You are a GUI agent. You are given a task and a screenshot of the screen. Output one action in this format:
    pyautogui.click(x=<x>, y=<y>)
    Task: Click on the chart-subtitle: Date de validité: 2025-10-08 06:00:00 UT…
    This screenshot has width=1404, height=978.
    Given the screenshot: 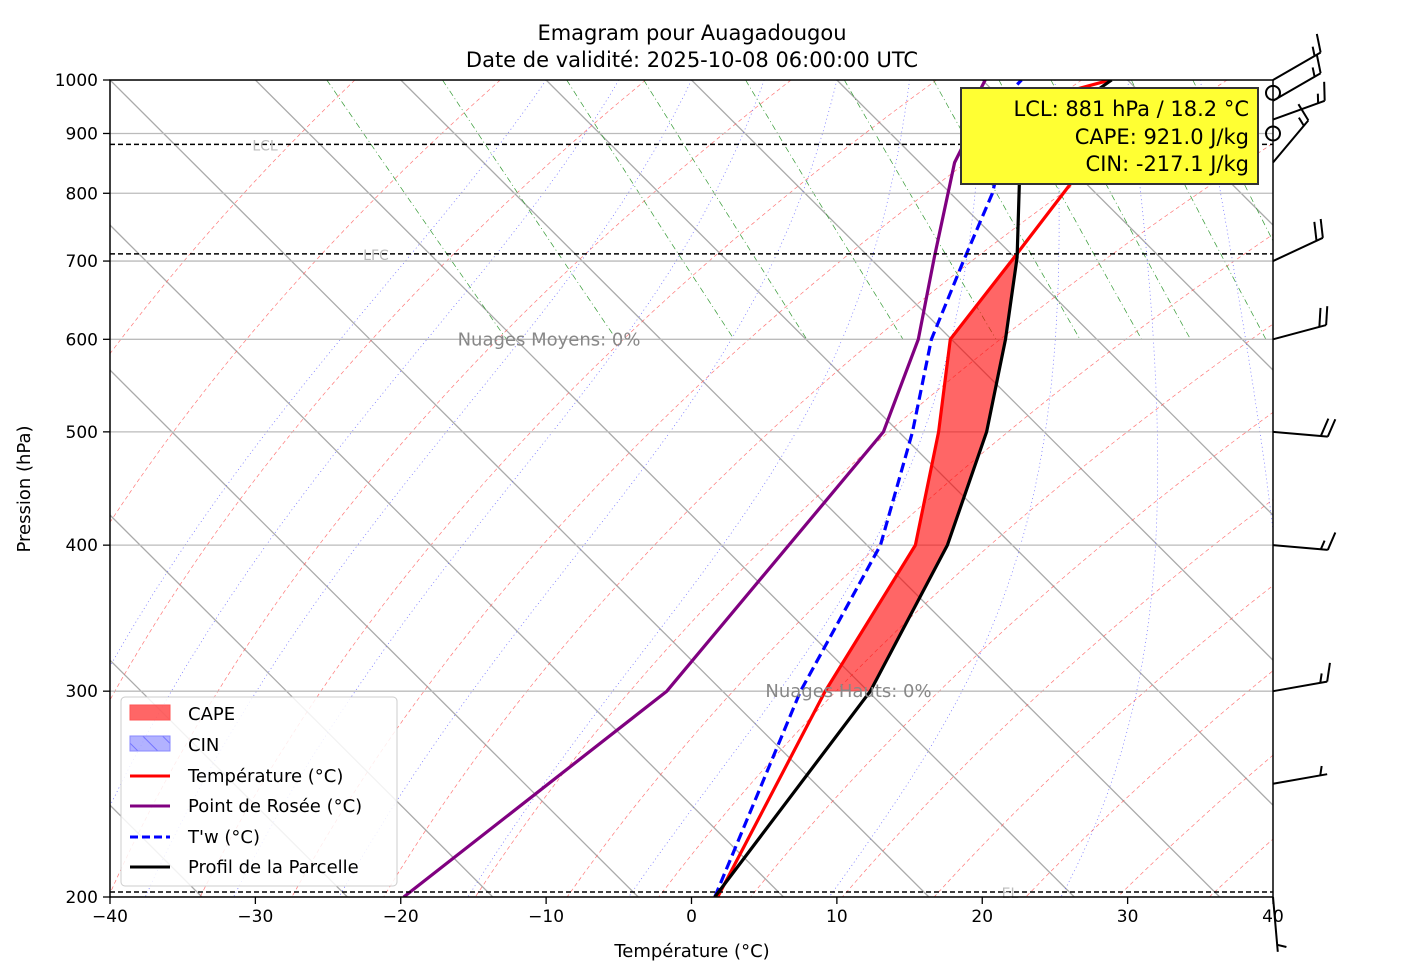 What is the action you would take?
    pyautogui.click(x=692, y=60)
    